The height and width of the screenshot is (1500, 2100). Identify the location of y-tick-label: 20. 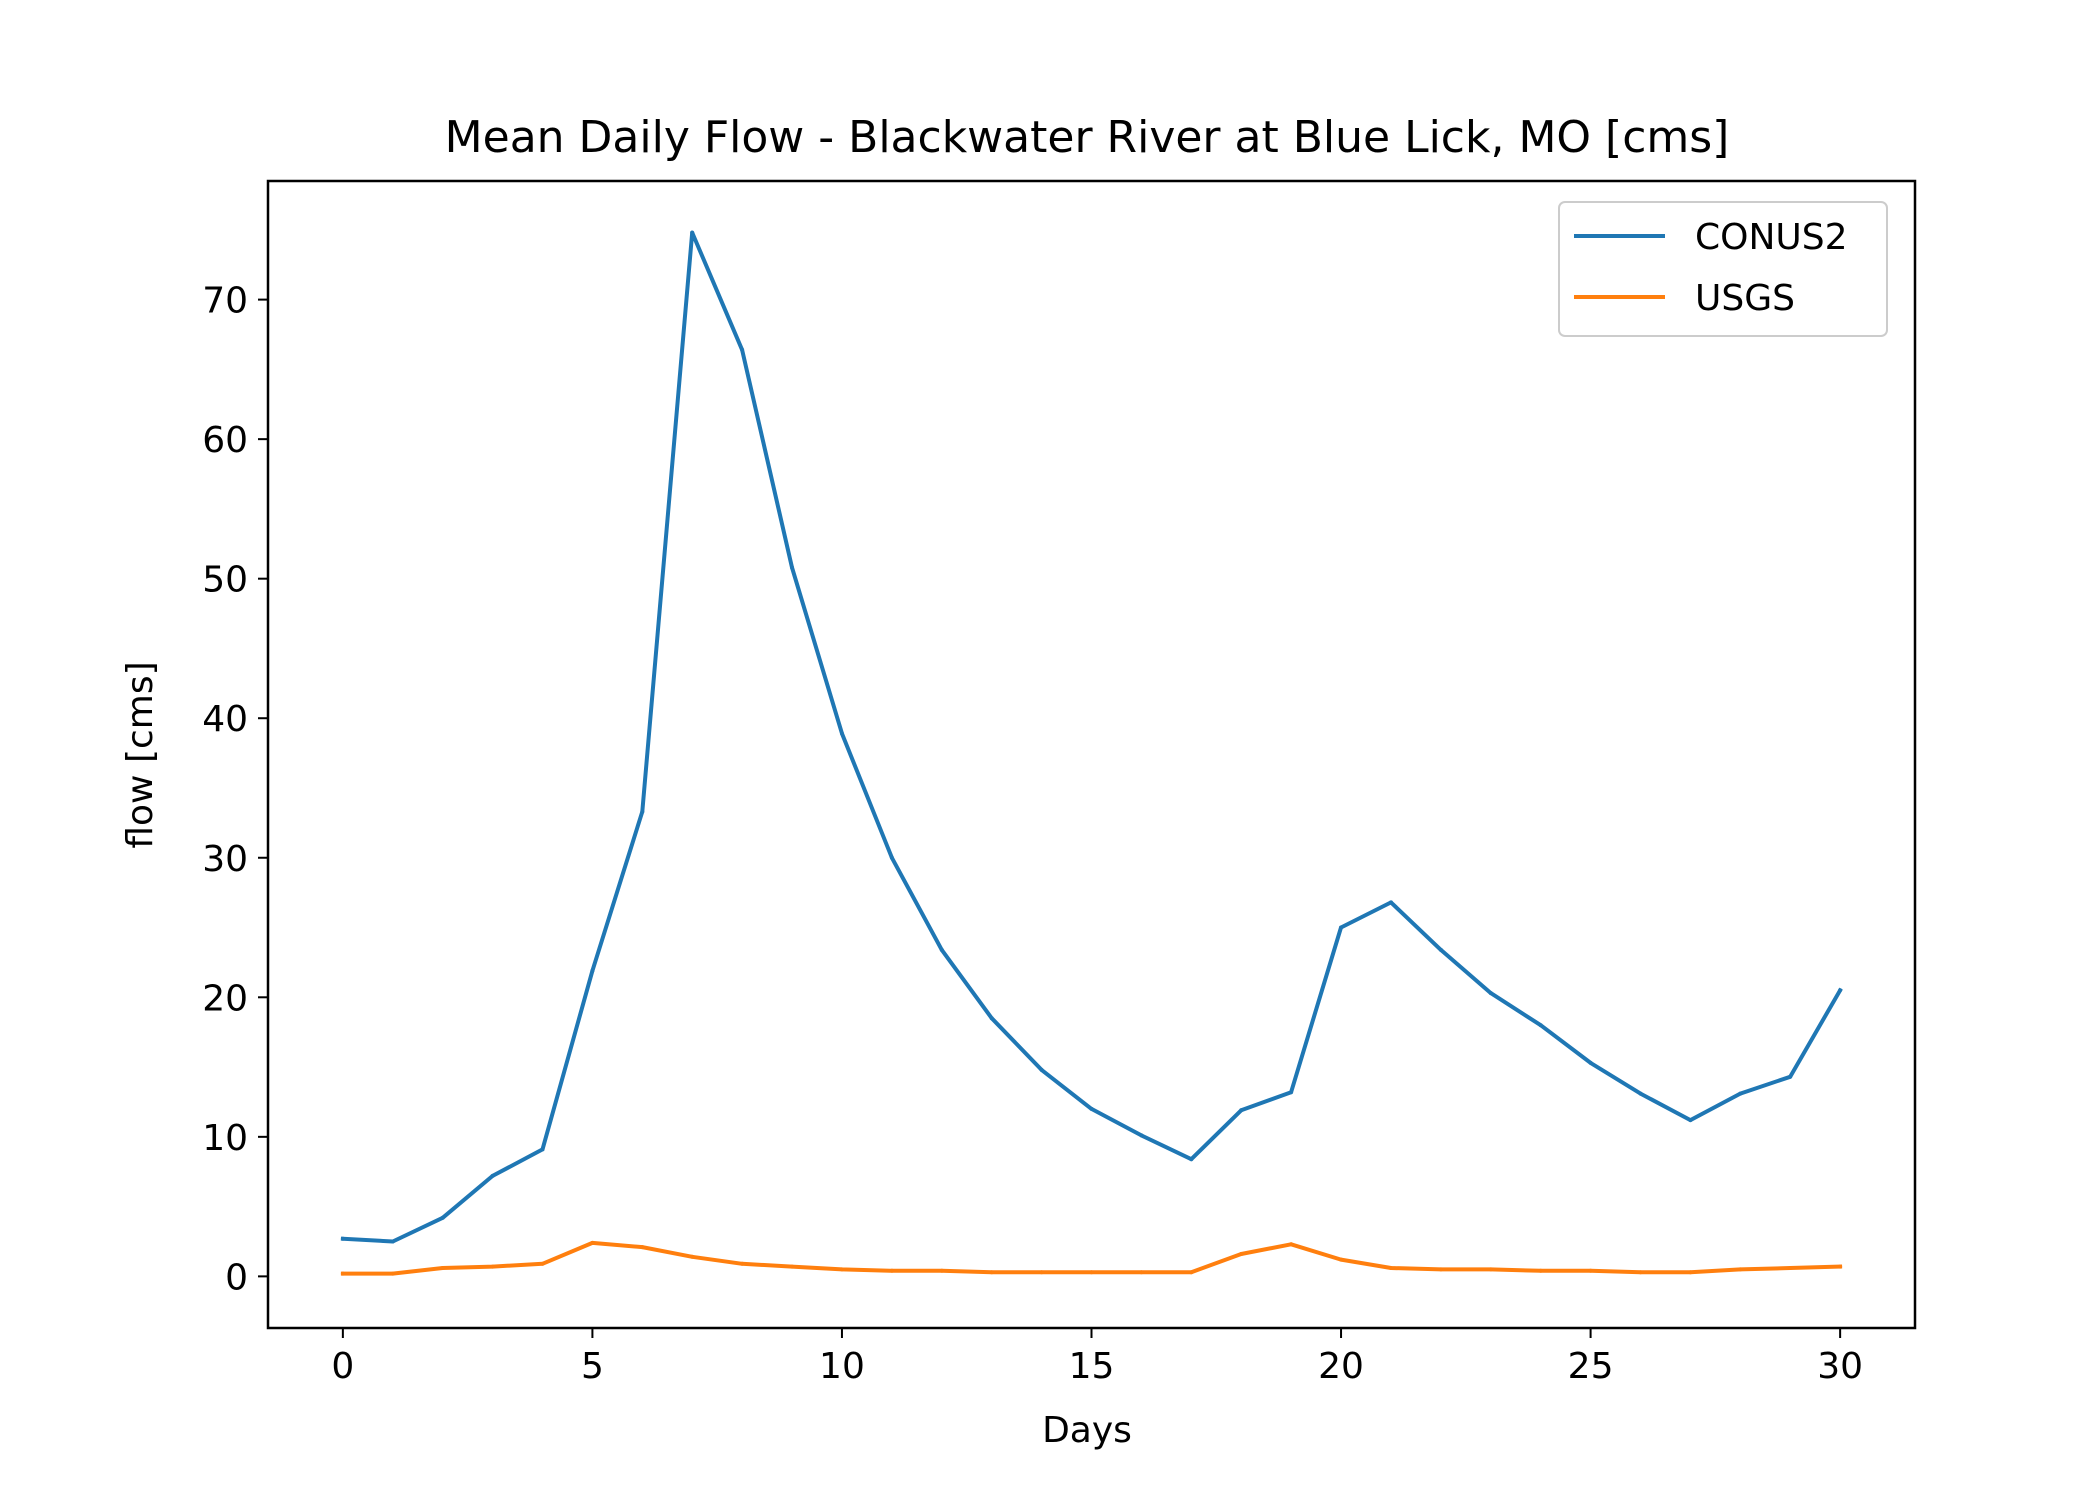
(225, 998).